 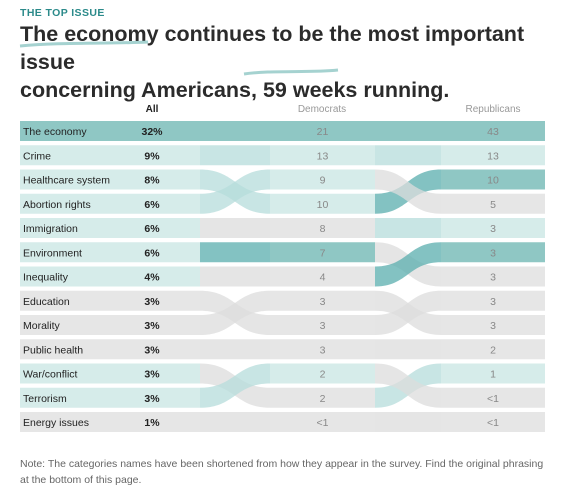 What do you see at coordinates (37, 156) in the screenshot?
I see `issue-label-crime: Crime` at bounding box center [37, 156].